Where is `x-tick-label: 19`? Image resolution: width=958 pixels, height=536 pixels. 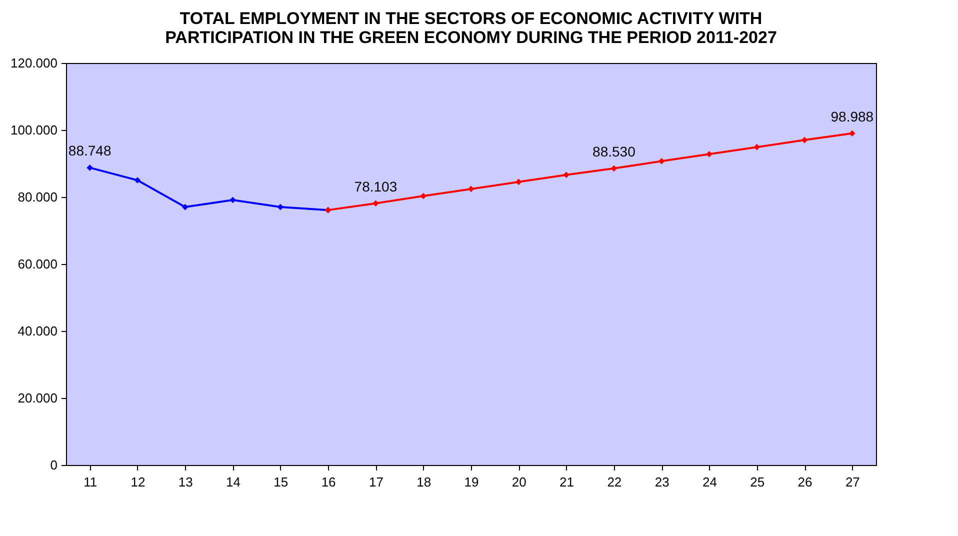
x-tick-label: 19 is located at coordinates (471, 482).